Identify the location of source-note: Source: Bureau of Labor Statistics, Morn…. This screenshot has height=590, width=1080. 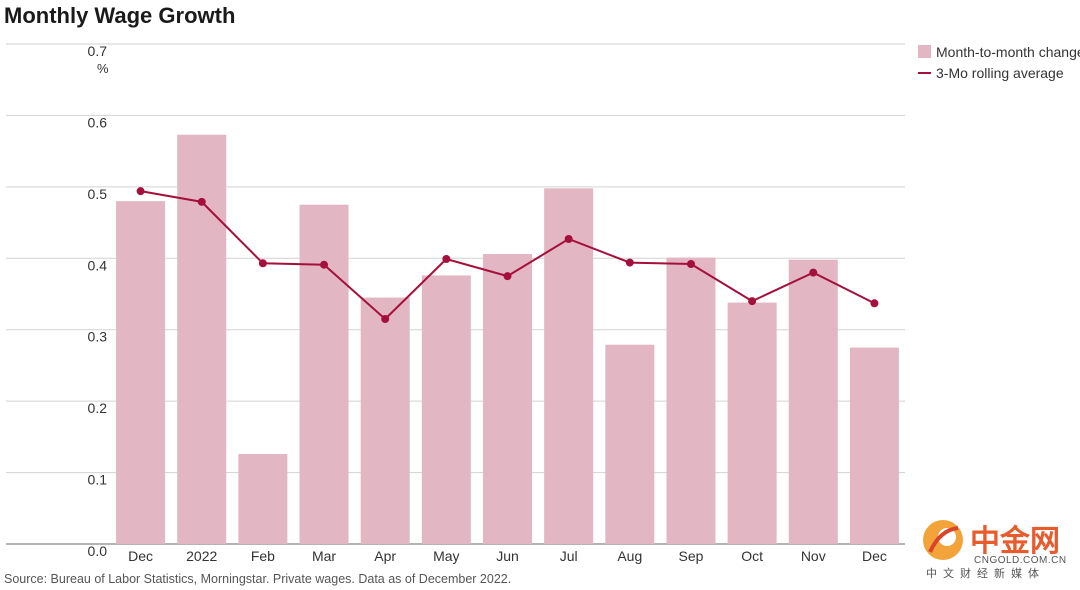
(257, 579).